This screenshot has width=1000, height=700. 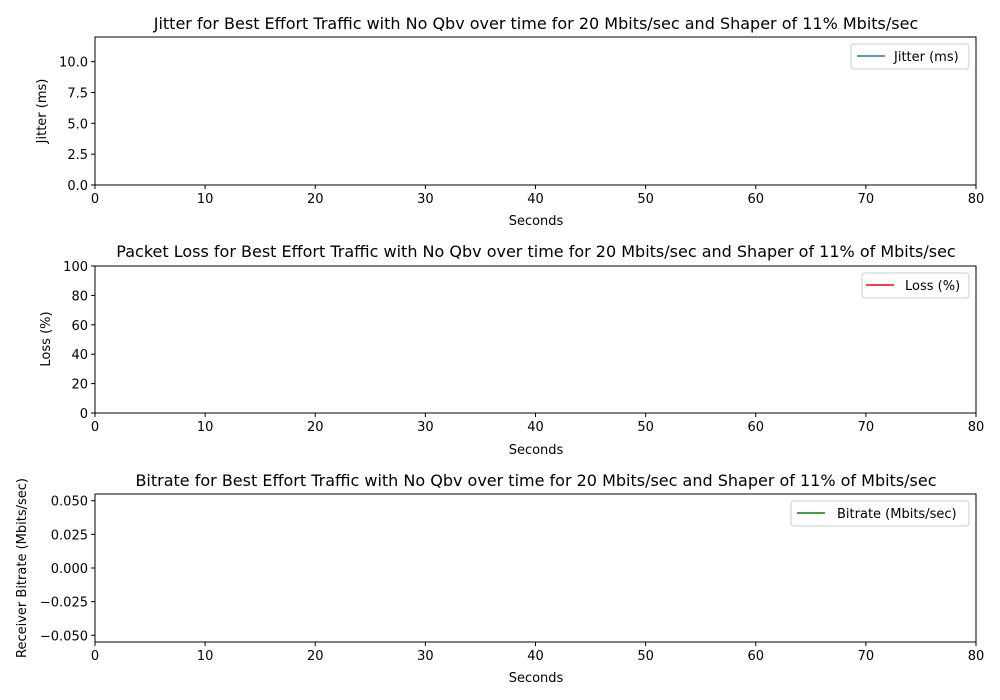 What do you see at coordinates (79, 341) in the screenshot?
I see `loss-y-ticks: 0 20 40 60 80 100` at bounding box center [79, 341].